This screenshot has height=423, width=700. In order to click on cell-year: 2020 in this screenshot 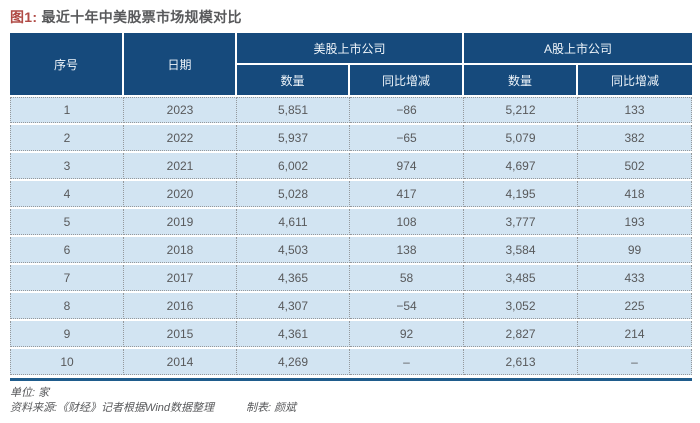, I will do `click(180, 194)`.